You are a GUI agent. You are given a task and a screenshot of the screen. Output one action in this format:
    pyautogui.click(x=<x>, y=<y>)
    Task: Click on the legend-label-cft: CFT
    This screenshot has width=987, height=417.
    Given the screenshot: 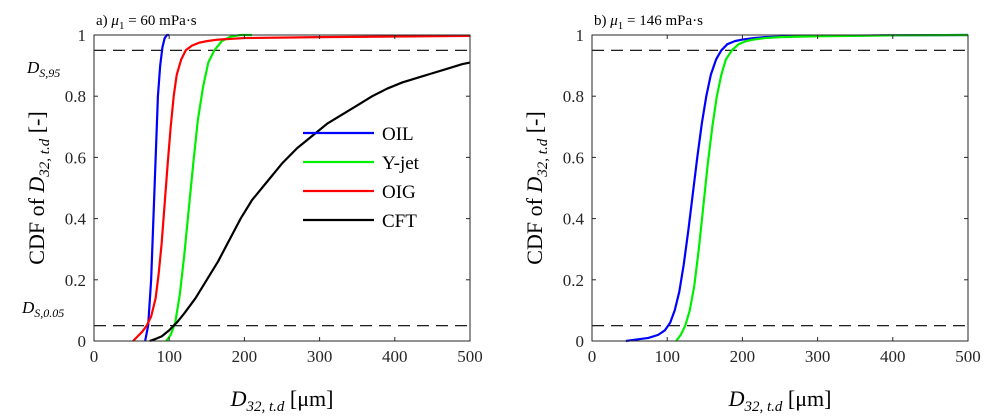 What is the action you would take?
    pyautogui.click(x=399, y=221)
    